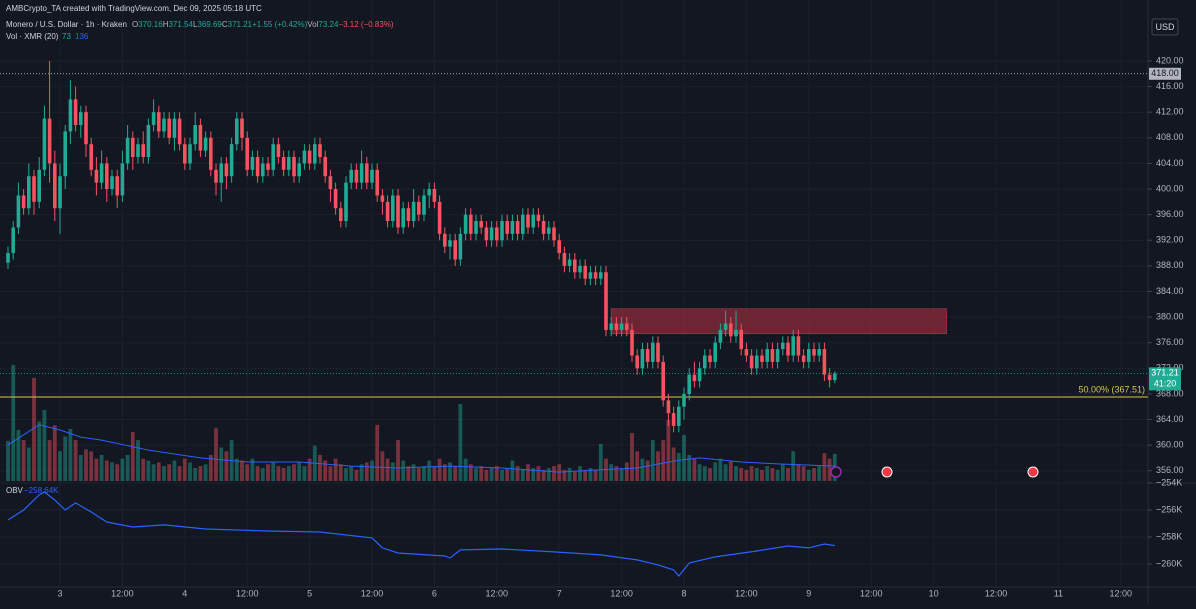 Image resolution: width=1196 pixels, height=609 pixels. What do you see at coordinates (279, 24) in the screenshot?
I see `legend-item: +1.55 (+0.42%)` at bounding box center [279, 24].